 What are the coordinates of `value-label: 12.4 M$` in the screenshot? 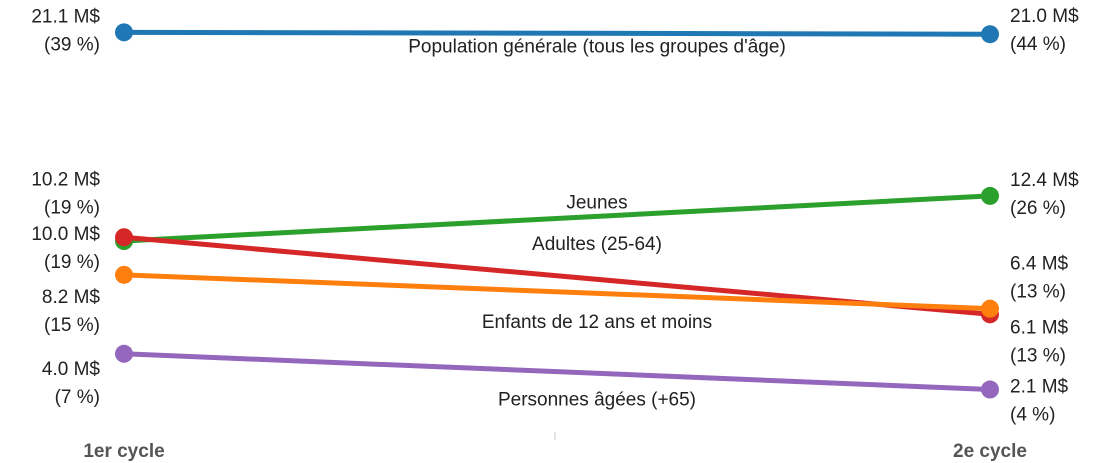 It's located at (1044, 180).